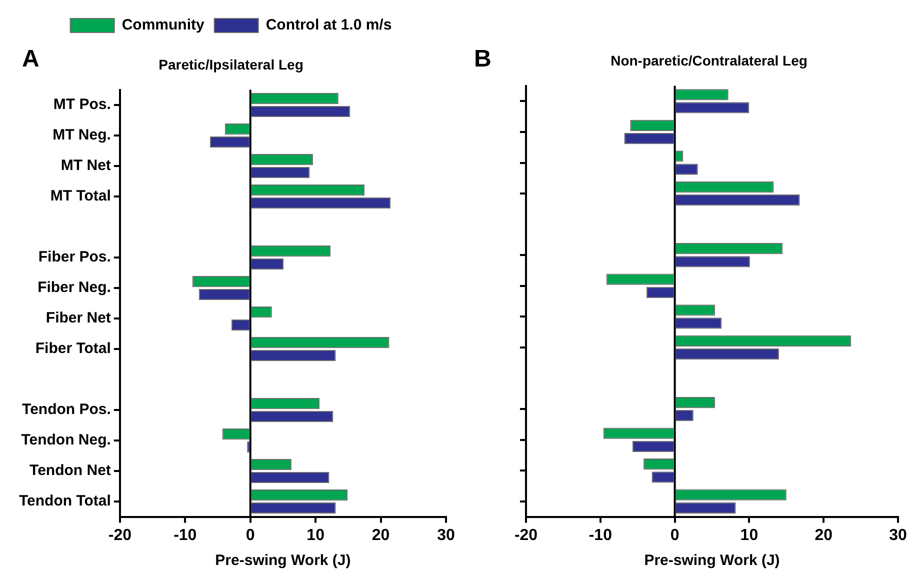  What do you see at coordinates (70, 471) in the screenshot?
I see `y-tick-label: Tendon Net` at bounding box center [70, 471].